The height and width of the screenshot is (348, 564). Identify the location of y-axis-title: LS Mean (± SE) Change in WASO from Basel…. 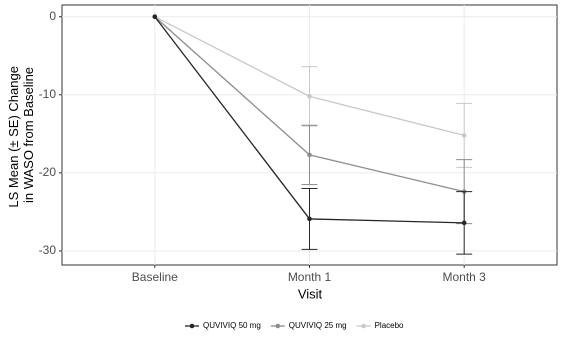
(21, 134).